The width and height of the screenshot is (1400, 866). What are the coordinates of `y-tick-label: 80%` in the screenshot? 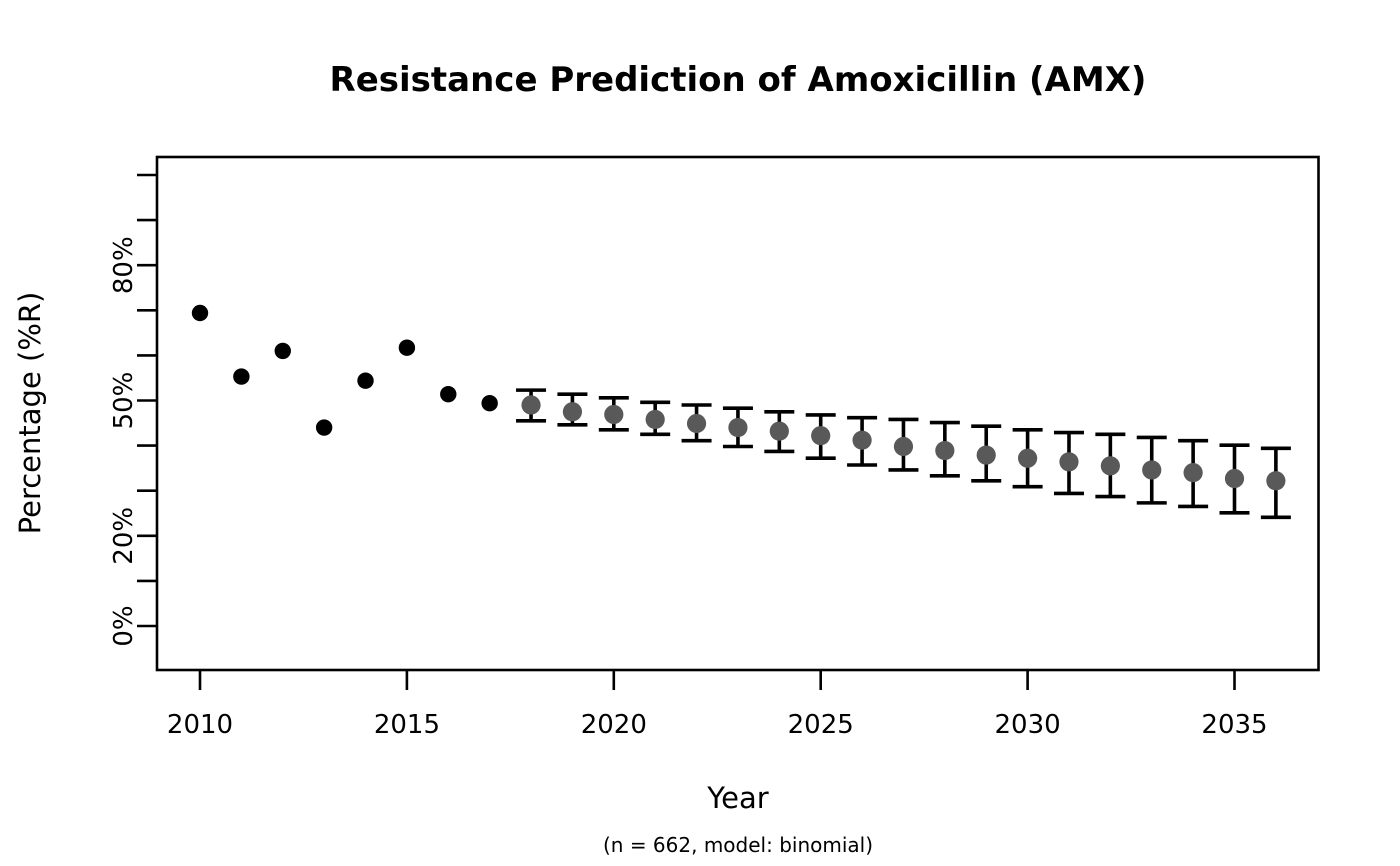 It's located at (124, 265).